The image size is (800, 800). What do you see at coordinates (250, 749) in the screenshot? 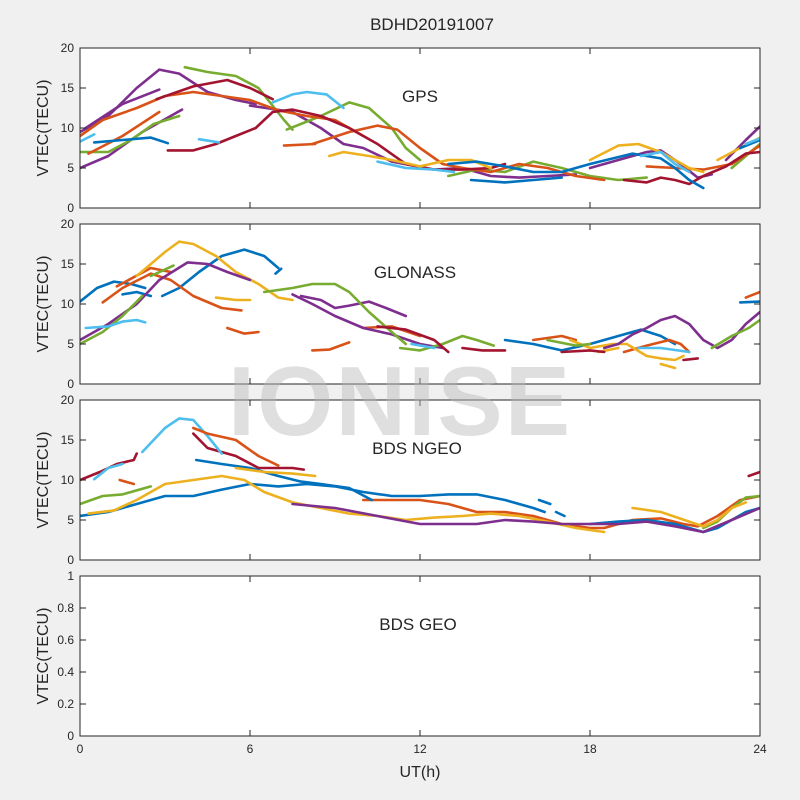
I see `x-tick-label: 6` at bounding box center [250, 749].